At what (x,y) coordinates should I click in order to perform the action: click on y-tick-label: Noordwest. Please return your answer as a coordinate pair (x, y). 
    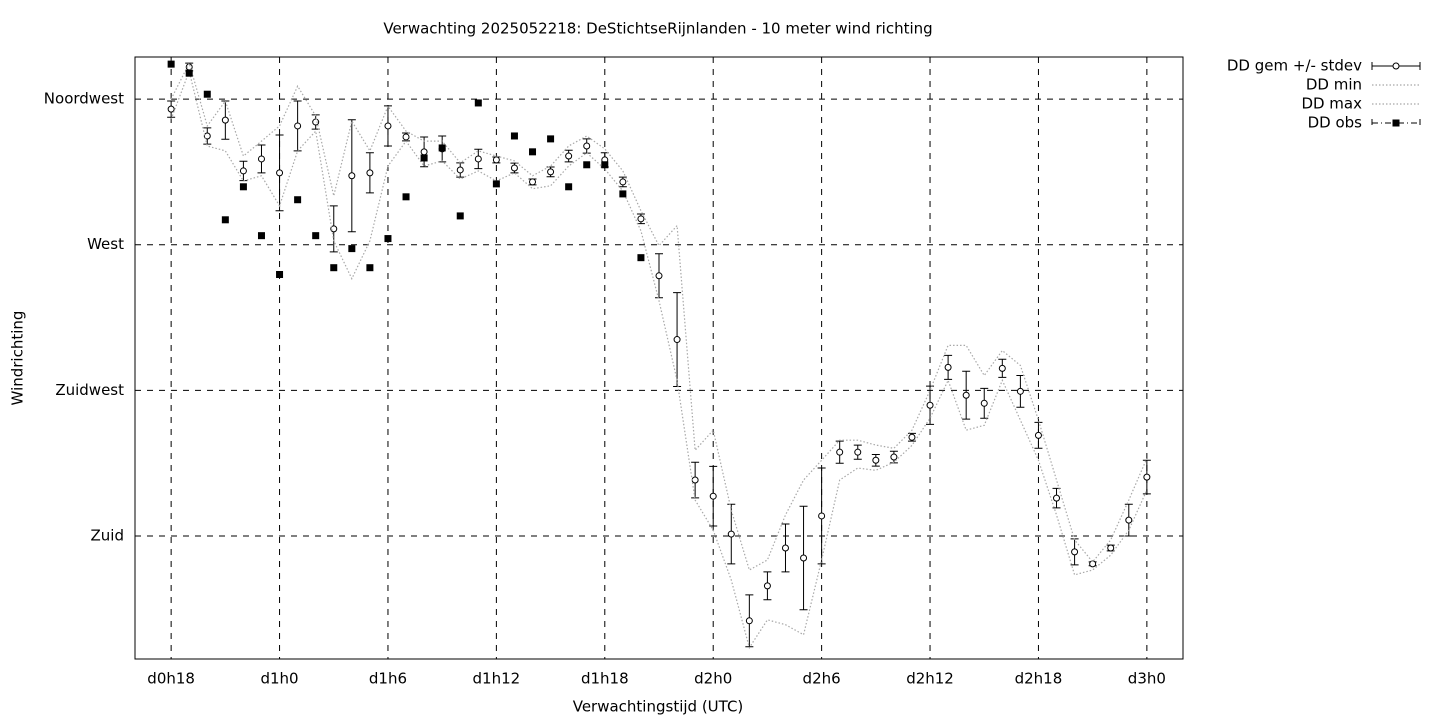
    Looking at the image, I should click on (84, 99).